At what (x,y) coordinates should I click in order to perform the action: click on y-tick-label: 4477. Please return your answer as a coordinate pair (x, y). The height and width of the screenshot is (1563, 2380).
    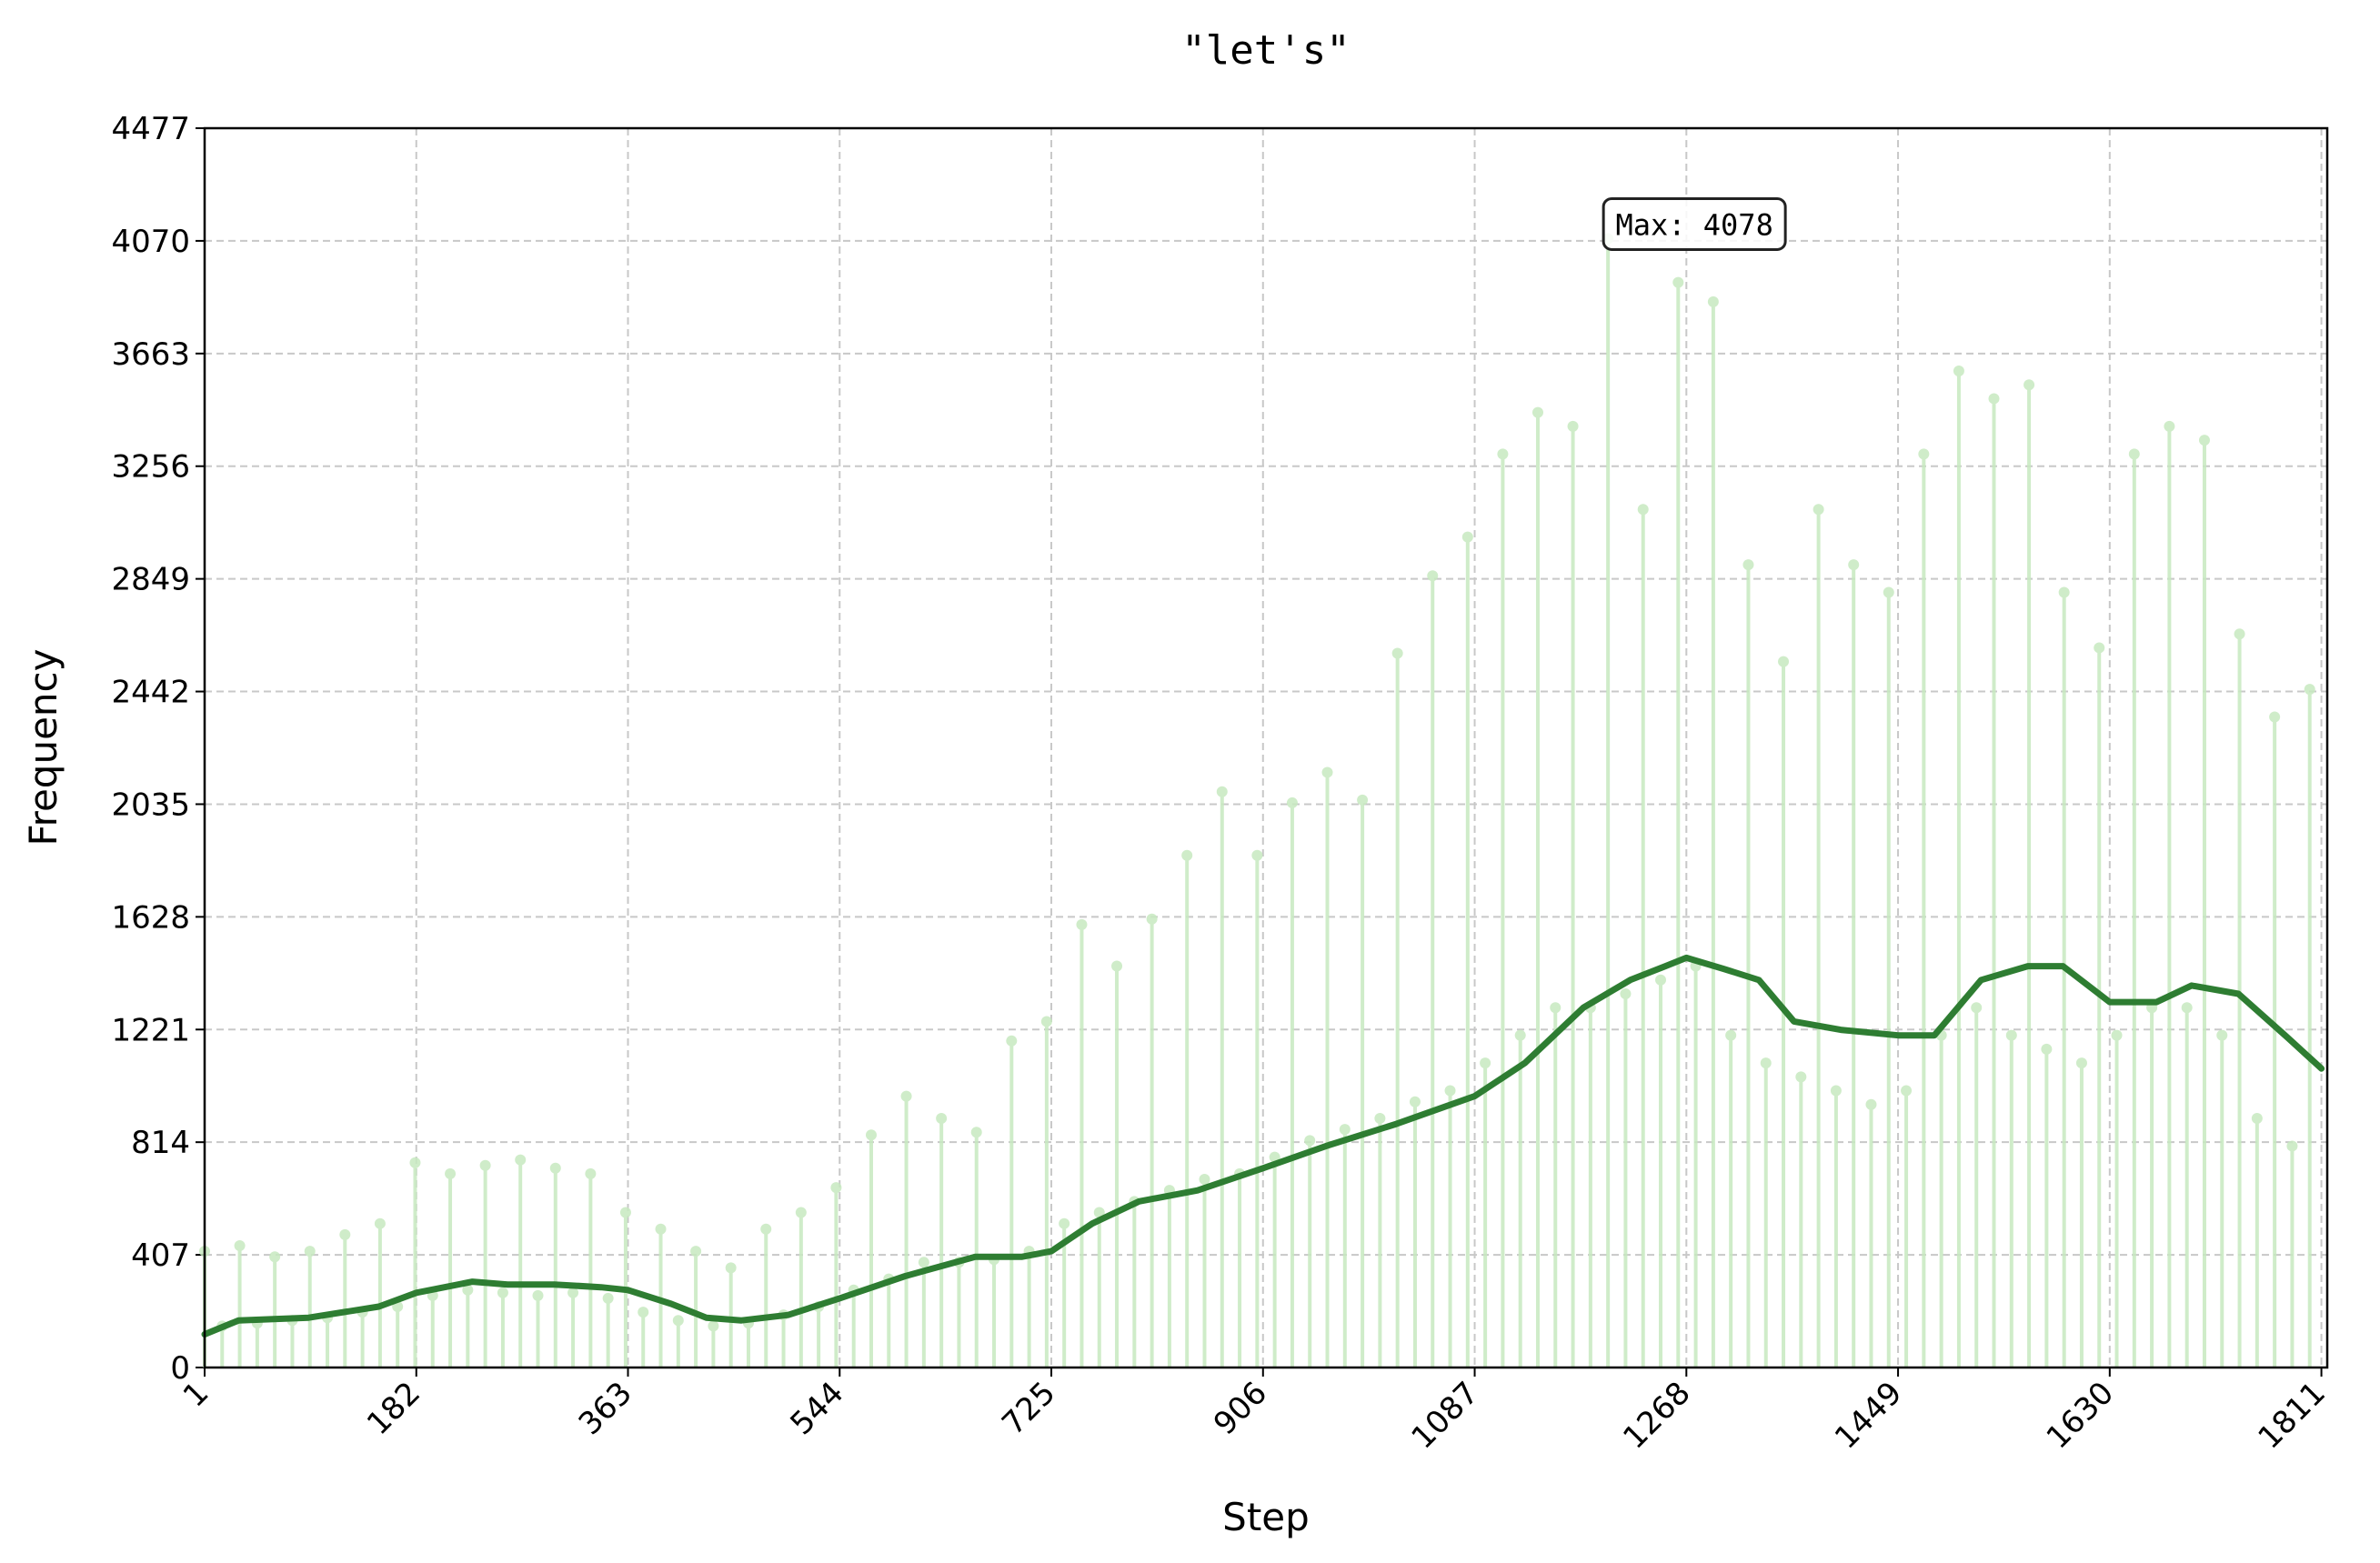
    Looking at the image, I should click on (150, 129).